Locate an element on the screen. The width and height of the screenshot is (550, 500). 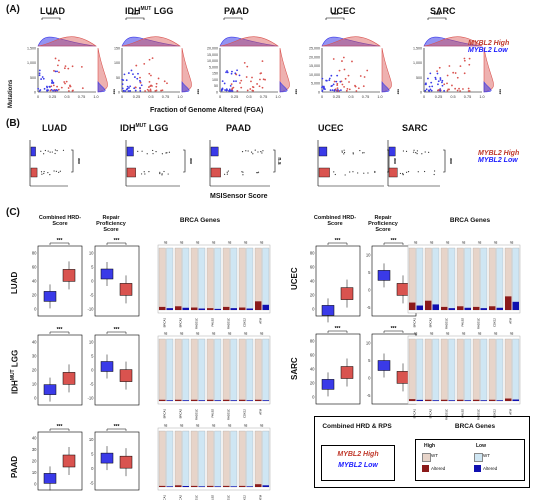
c-col-hrd-right: Combined HRD-Score is located at coordinates (335, 221).